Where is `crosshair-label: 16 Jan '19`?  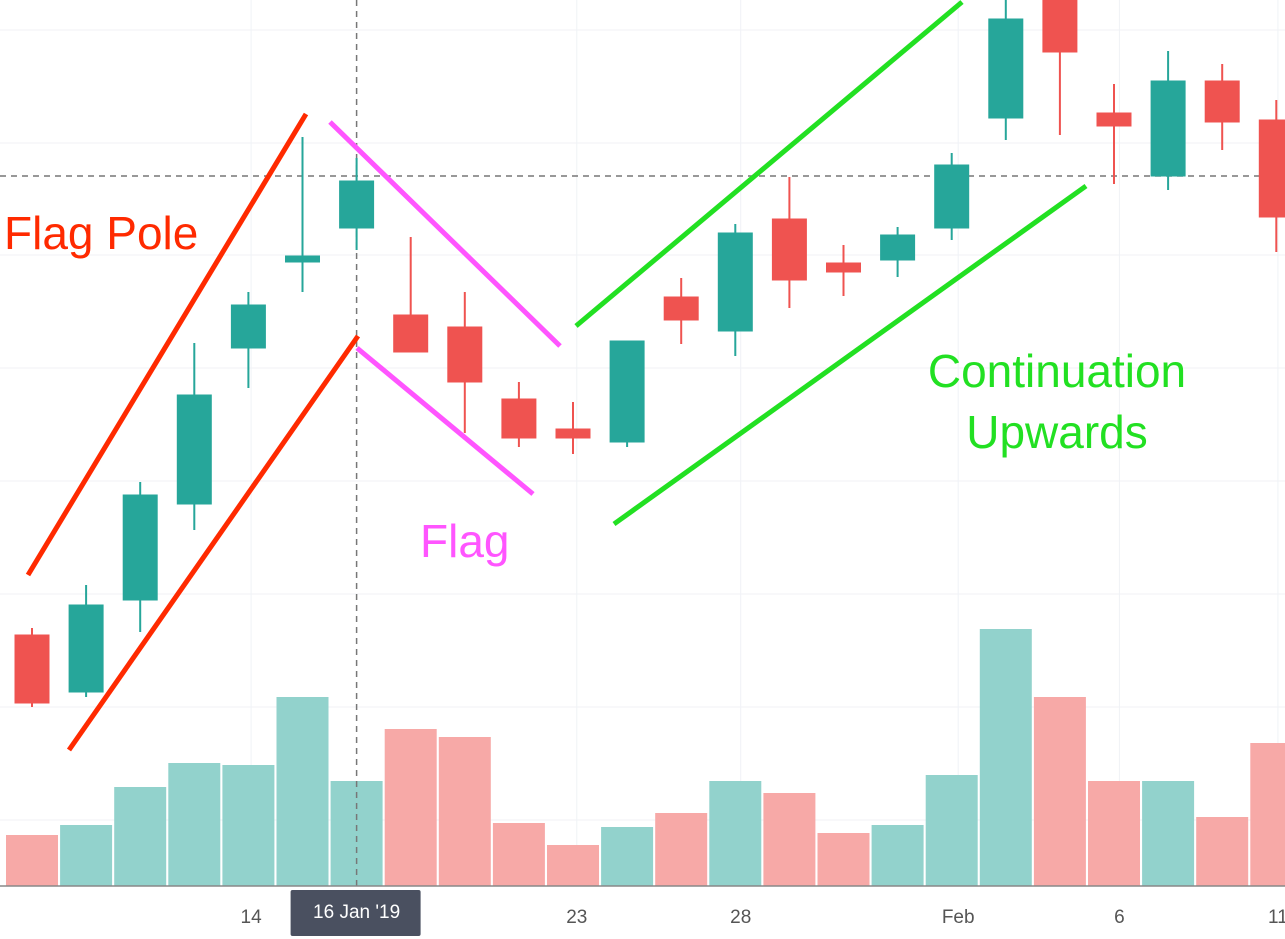
crosshair-label: 16 Jan '19 is located at coordinates (356, 912).